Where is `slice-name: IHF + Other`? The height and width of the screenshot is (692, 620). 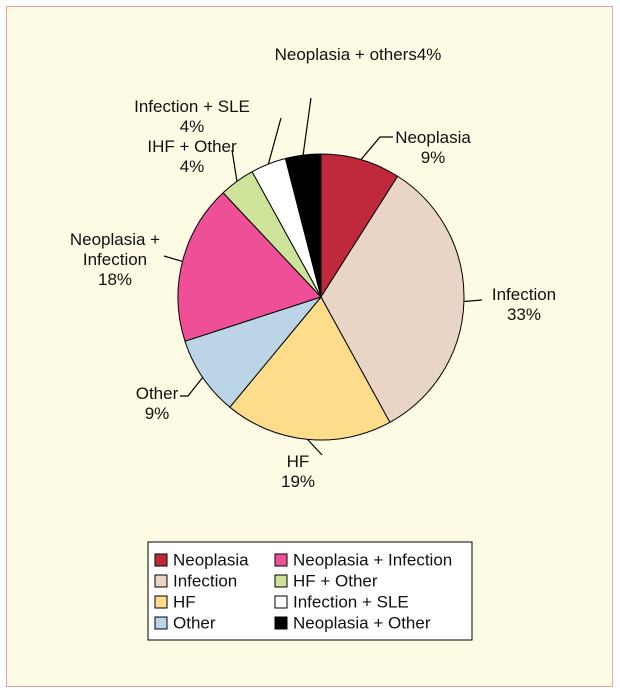
slice-name: IHF + Other is located at coordinates (192, 146).